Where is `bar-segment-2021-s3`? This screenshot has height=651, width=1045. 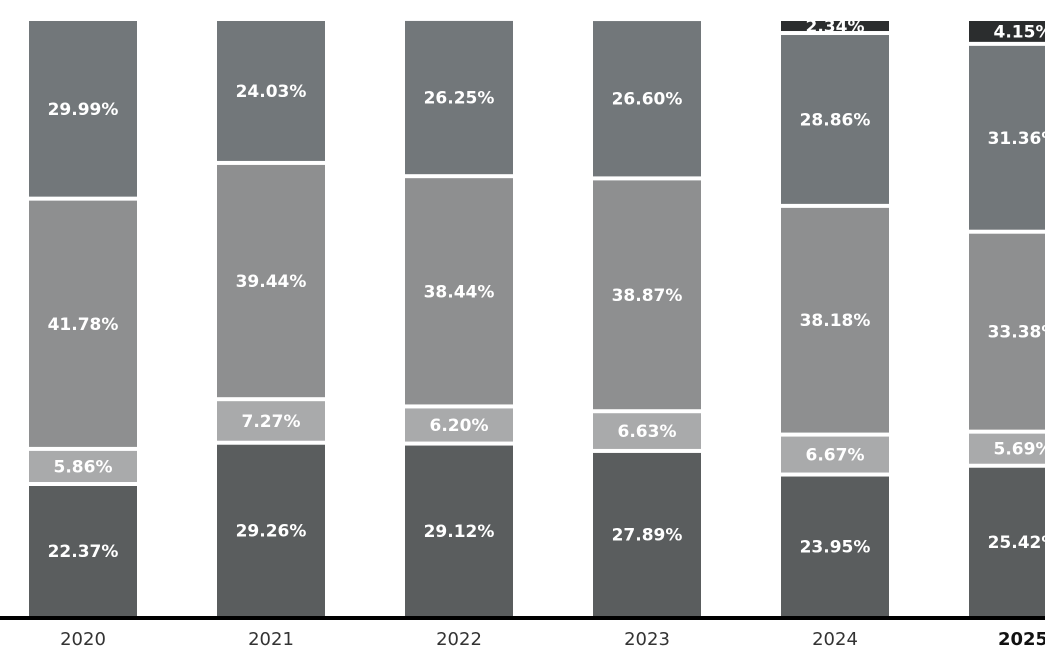 bar-segment-2021-s3 is located at coordinates (271, 91).